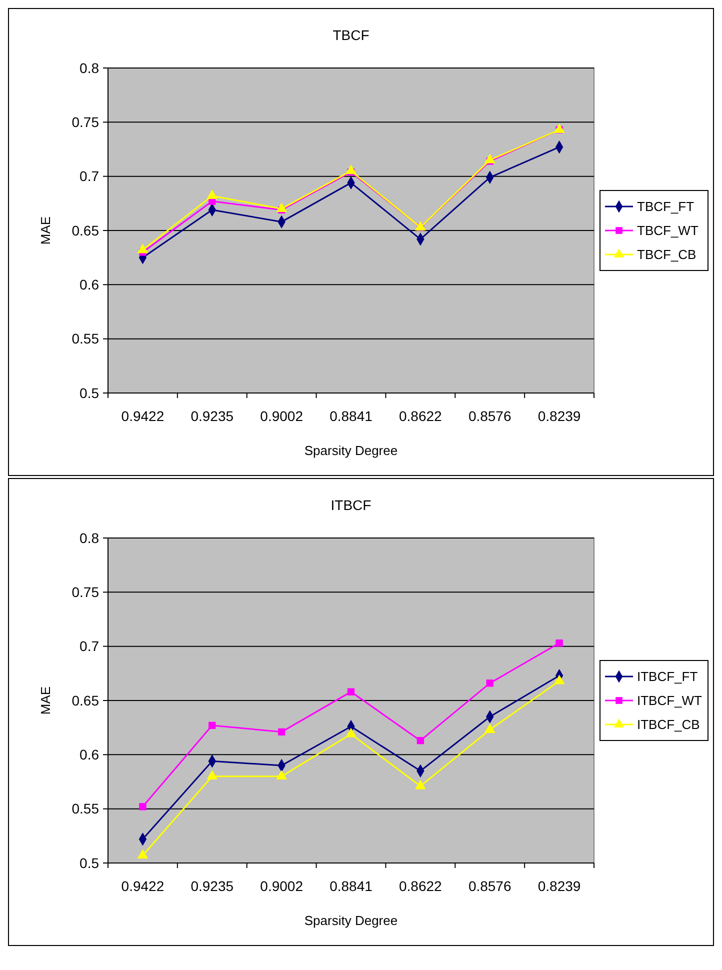 Image resolution: width=722 pixels, height=970 pixels. What do you see at coordinates (351, 505) in the screenshot?
I see `chart-title: ITBCF` at bounding box center [351, 505].